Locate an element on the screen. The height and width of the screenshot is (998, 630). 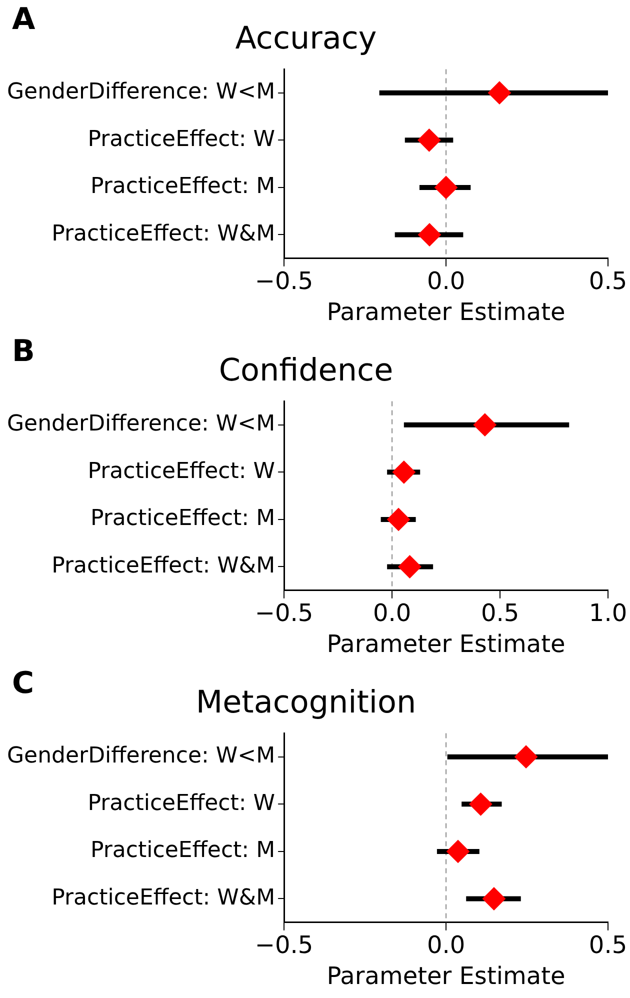
chart-title: Metacognition is located at coordinates (306, 702).